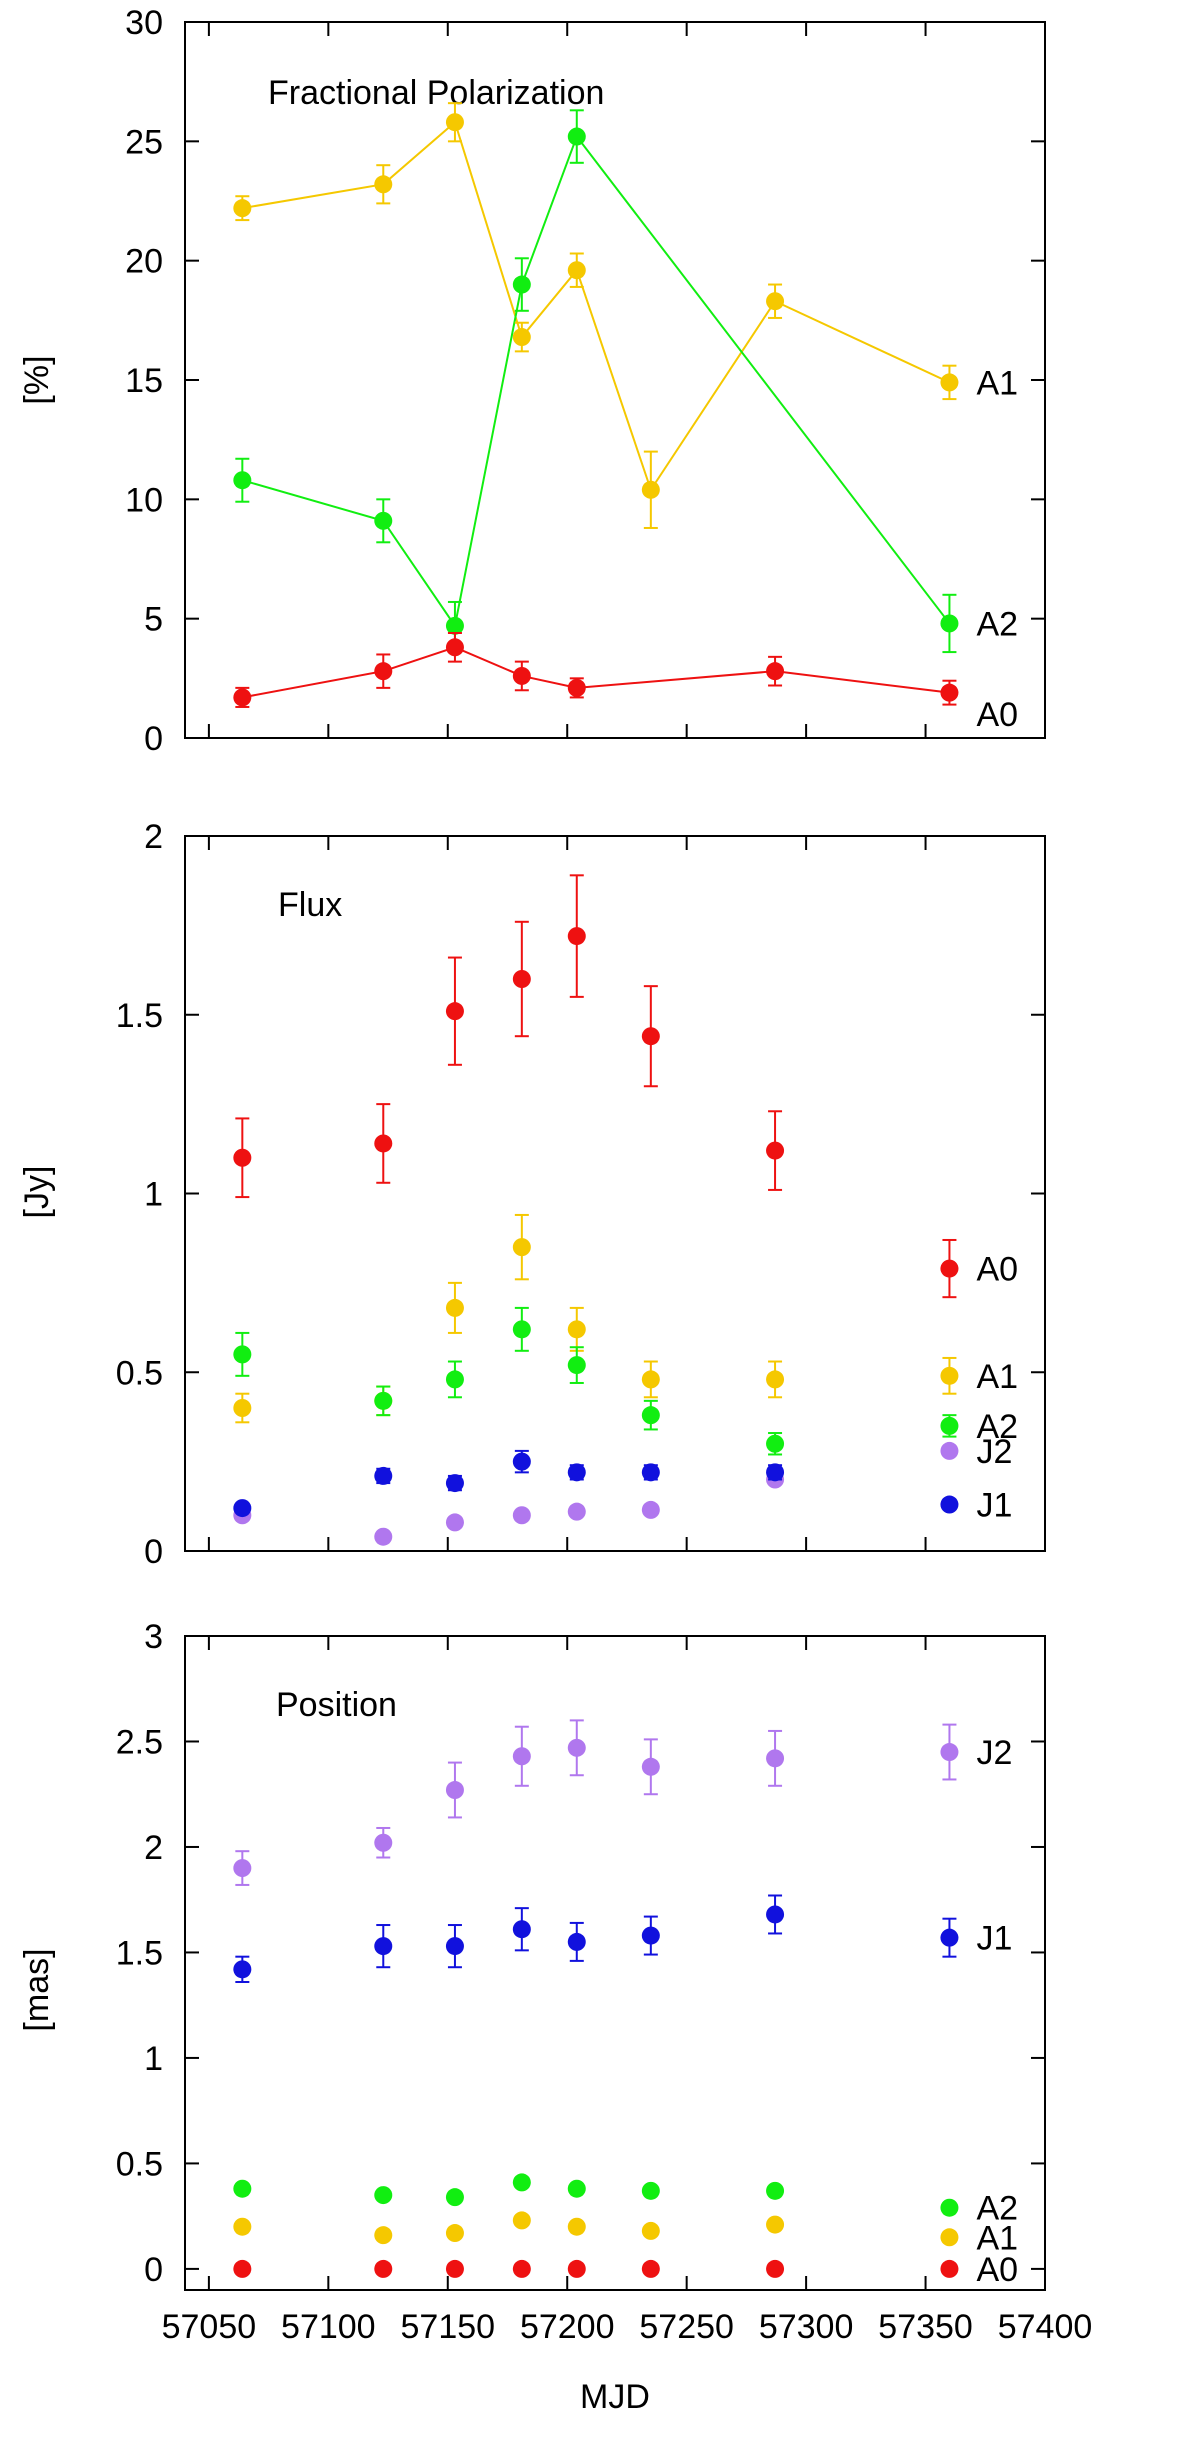 This screenshot has width=1200, height=2440. What do you see at coordinates (994, 1452) in the screenshot?
I see `legend-label-j2: J2` at bounding box center [994, 1452].